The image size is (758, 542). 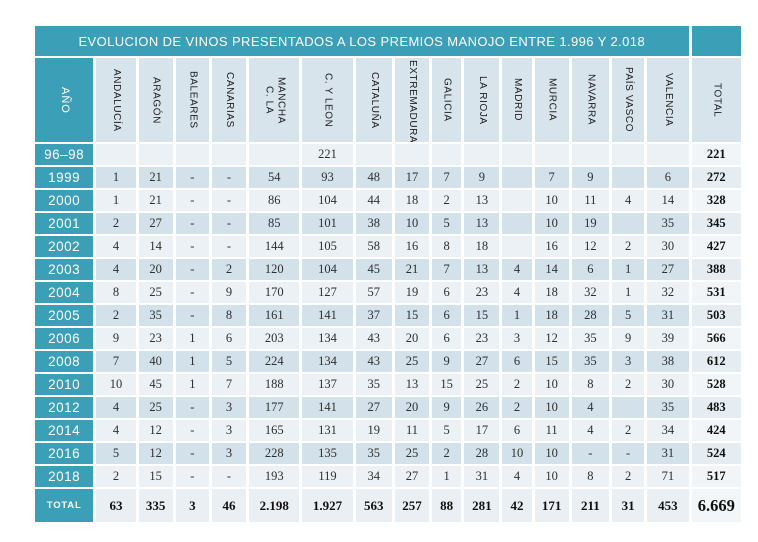 I want to click on data-cell: 5, so click(x=447, y=430).